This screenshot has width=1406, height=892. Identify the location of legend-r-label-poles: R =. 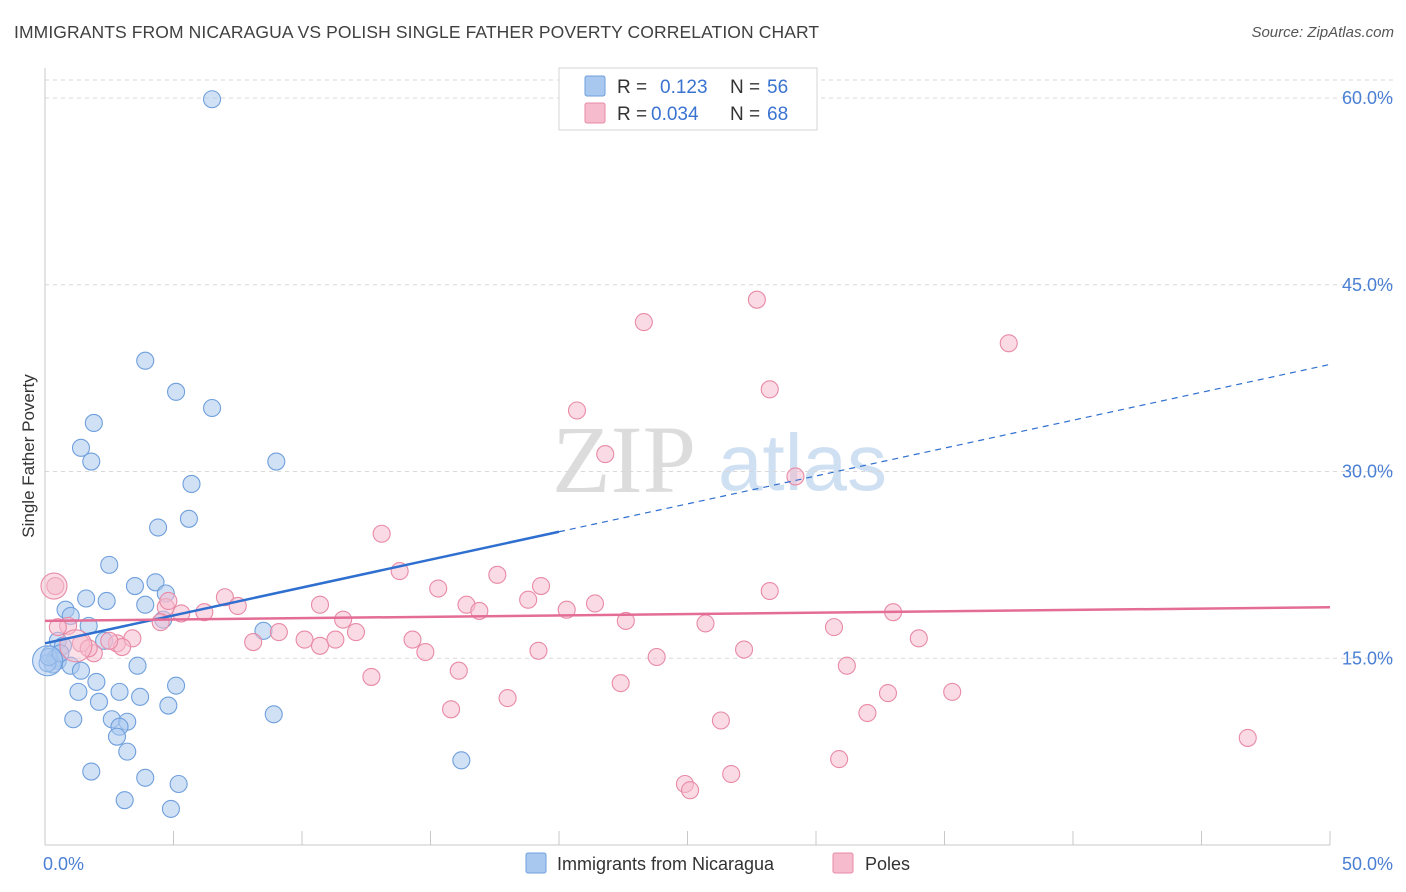
(632, 114).